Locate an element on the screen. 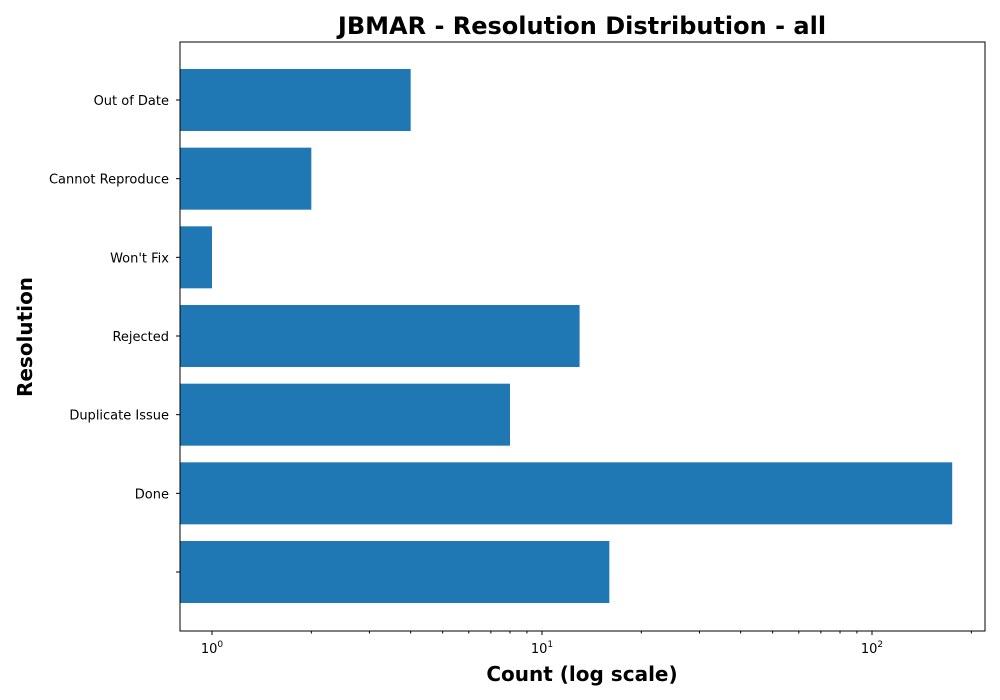  bar-done is located at coordinates (566, 493).